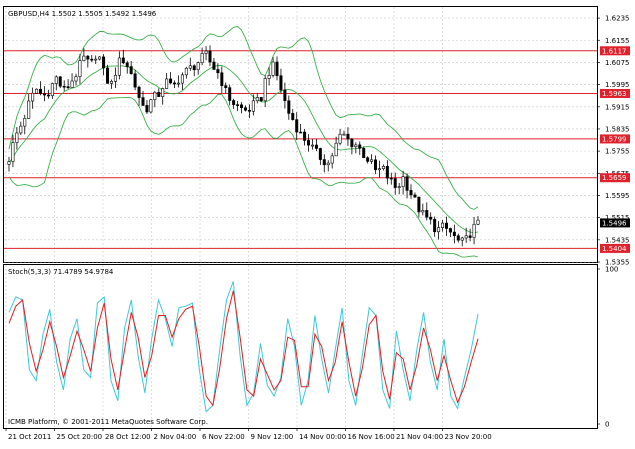 The image size is (635, 449). I want to click on price-tick-label: 1.6155, so click(617, 41).